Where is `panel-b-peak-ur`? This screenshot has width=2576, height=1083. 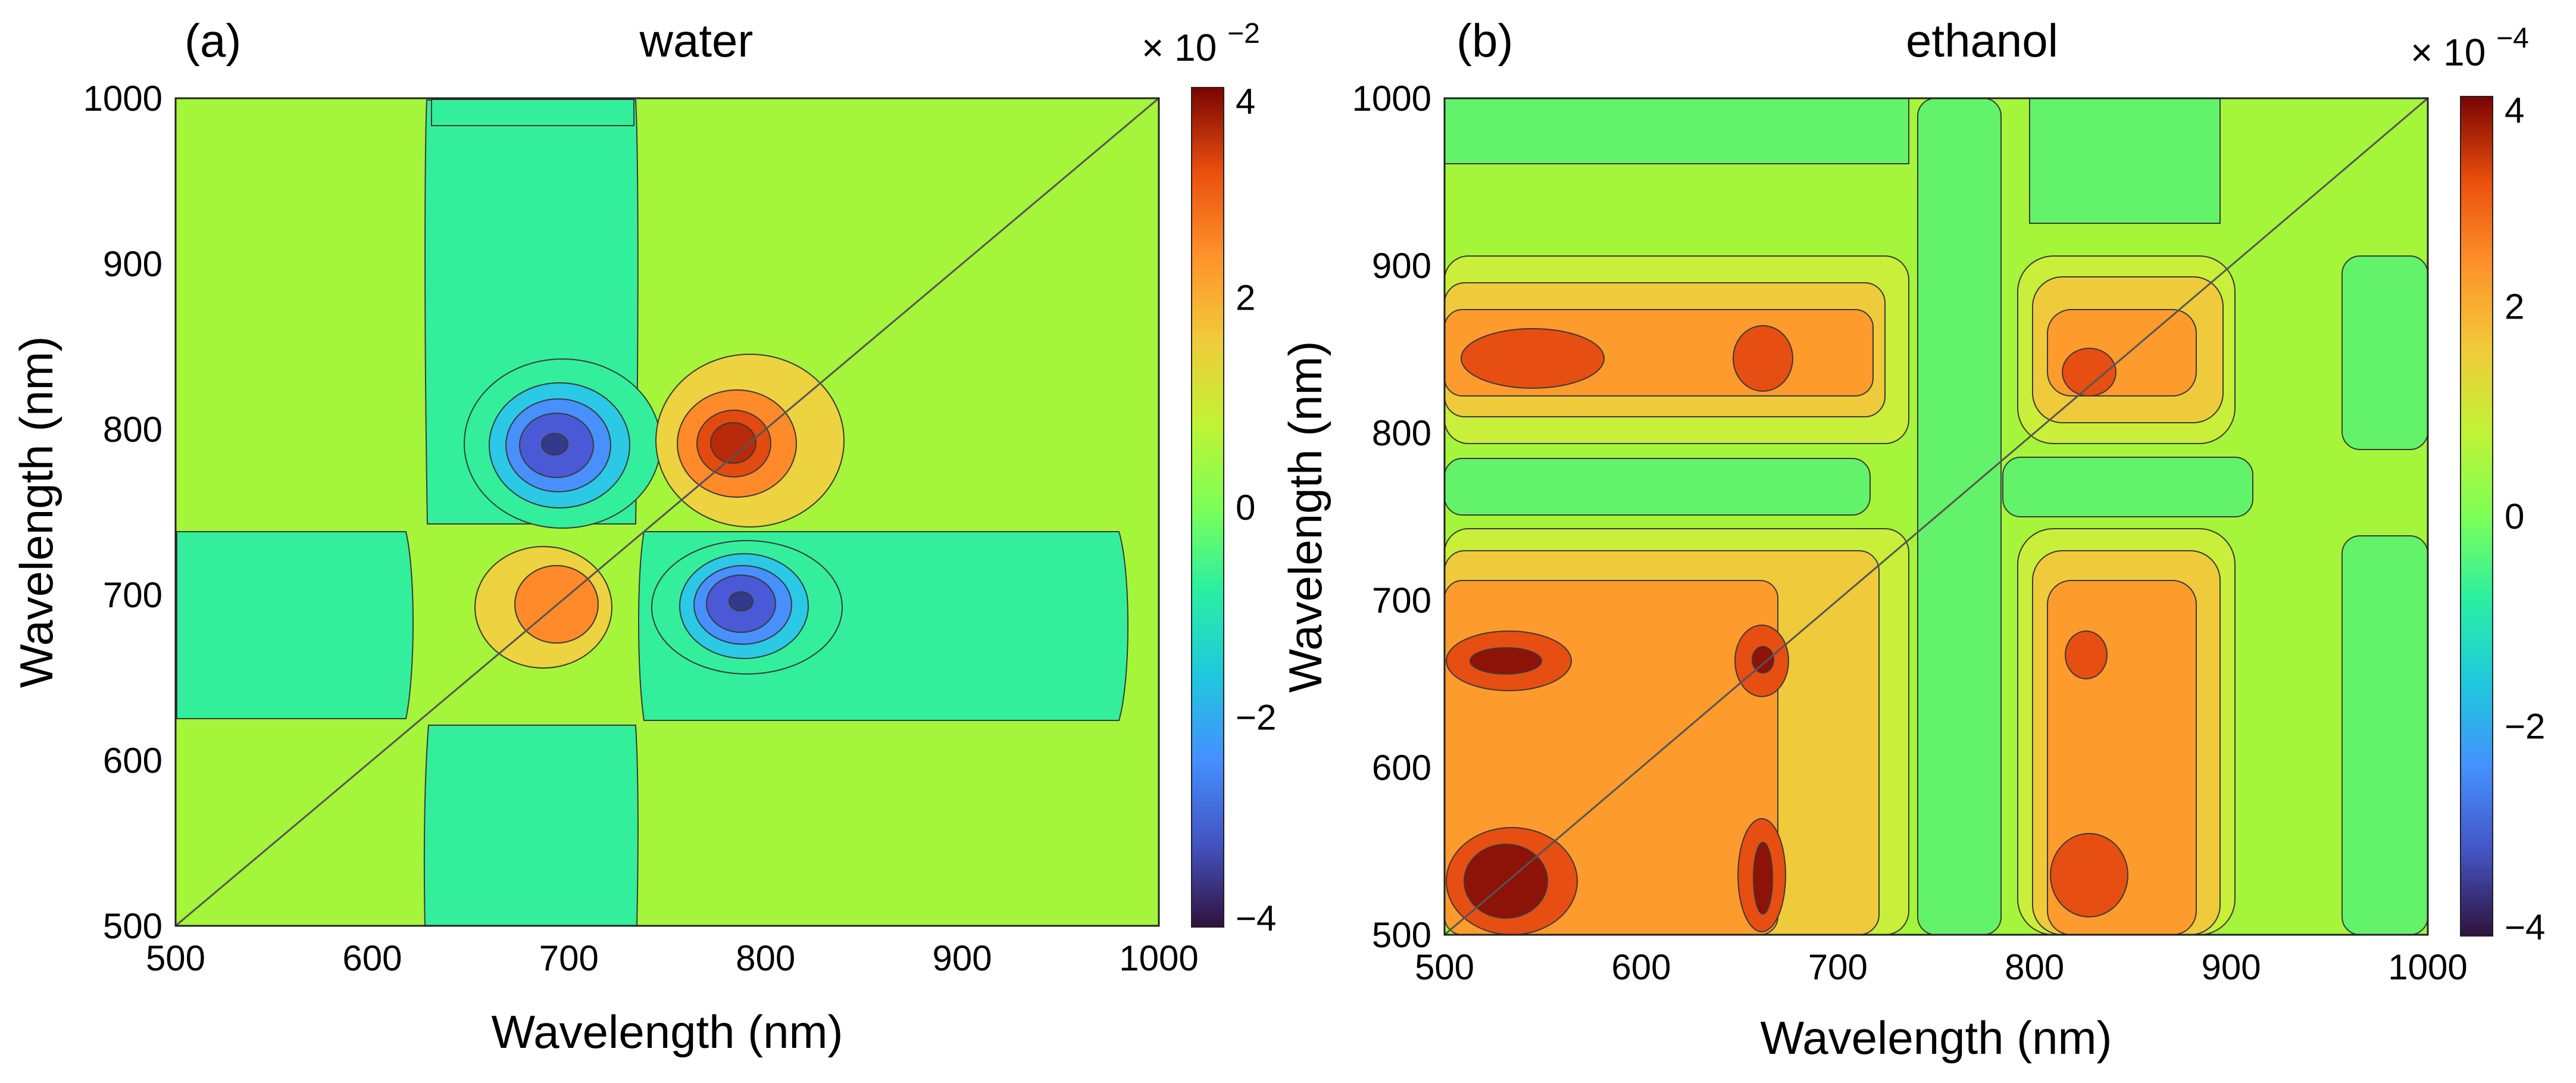 panel-b-peak-ur is located at coordinates (2089, 372).